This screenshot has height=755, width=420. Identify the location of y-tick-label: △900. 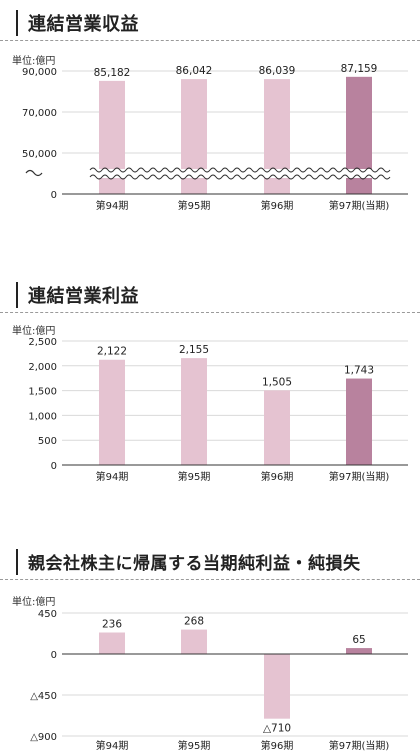
(43, 737).